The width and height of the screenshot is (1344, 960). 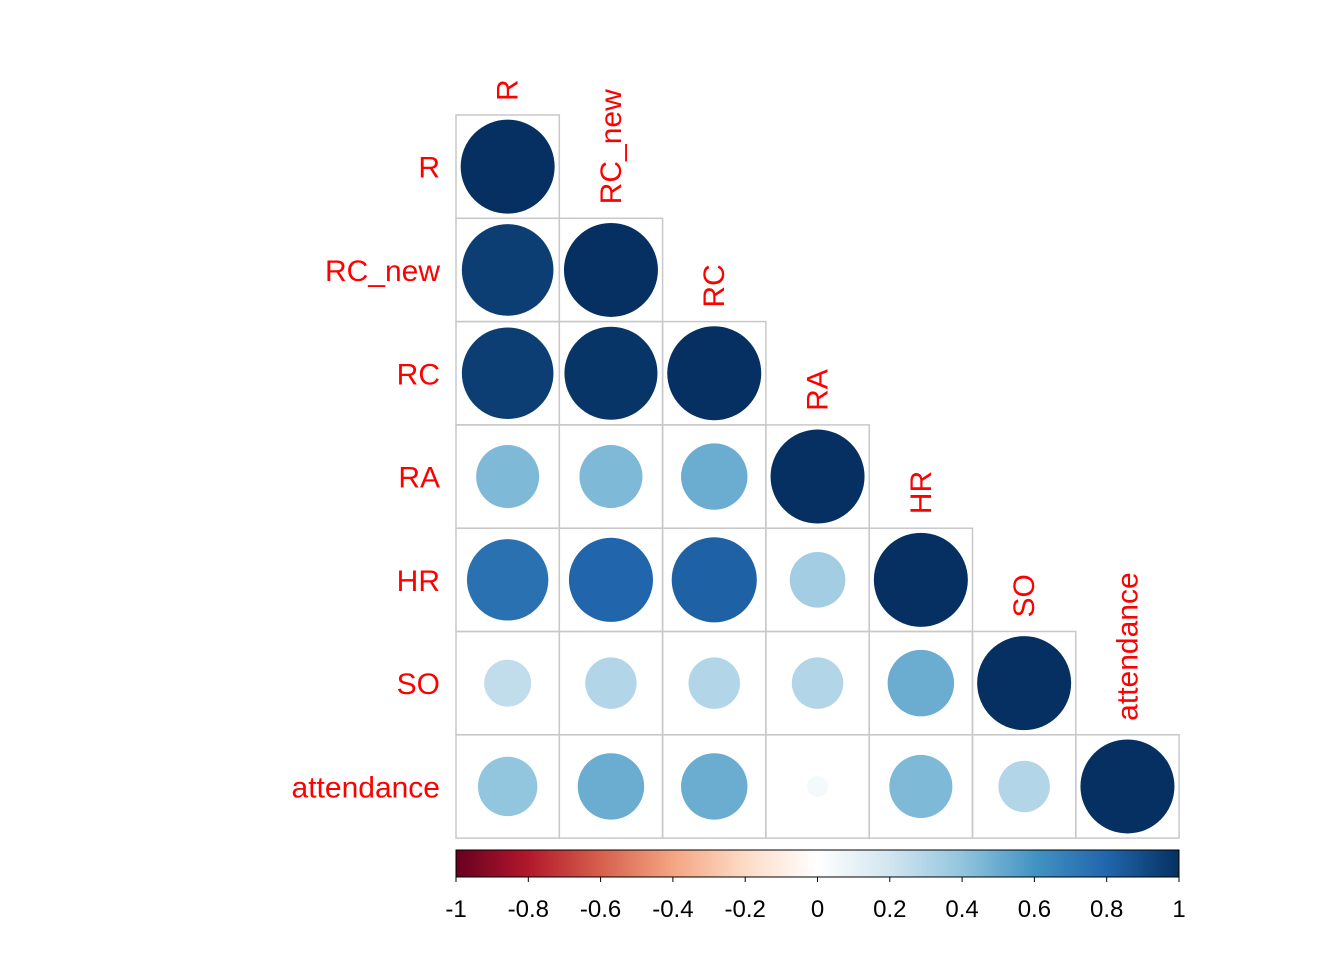 I want to click on colorbar-ticks: -1 -0.8 -0.6 -0.4 -0.2 0 0.2 0.4 0.6 0.8 1, so click(x=815, y=900).